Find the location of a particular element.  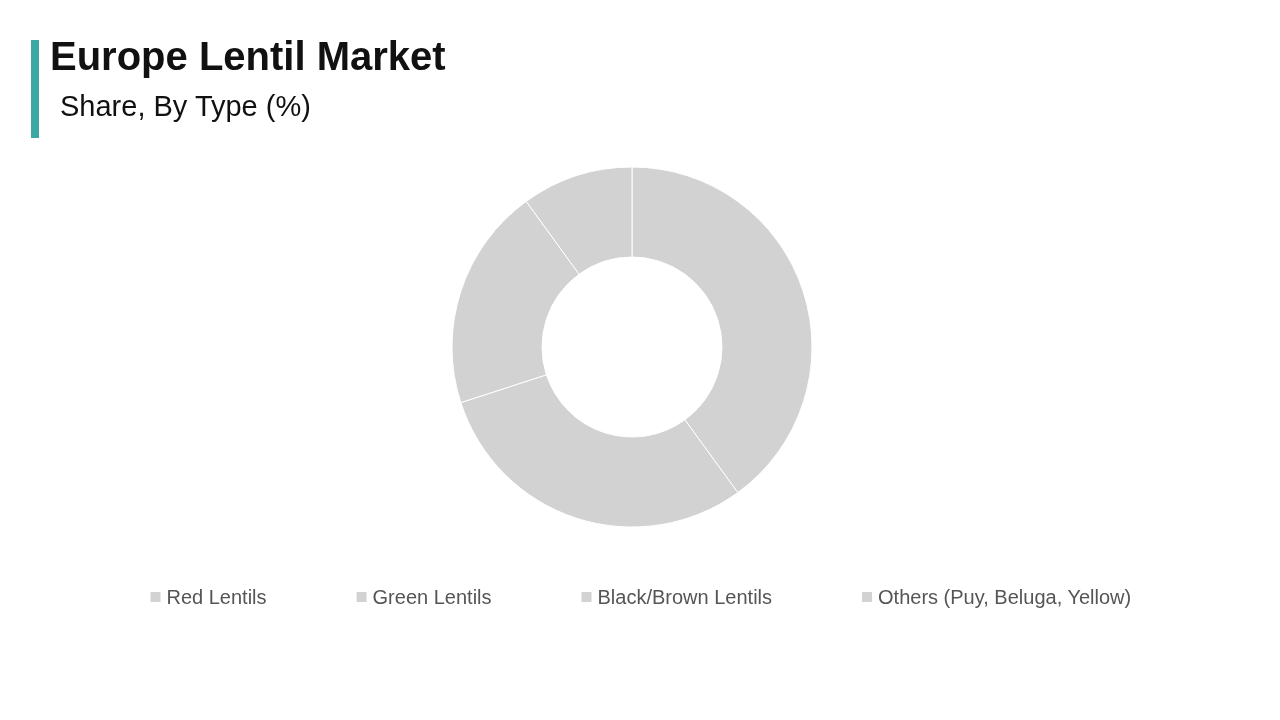

legend-label: Others (Puy, Beluga, Yellow) is located at coordinates (1005, 597).